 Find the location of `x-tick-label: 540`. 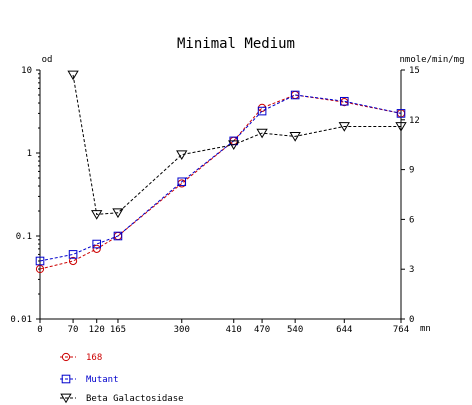

x-tick-label: 540 is located at coordinates (295, 330).